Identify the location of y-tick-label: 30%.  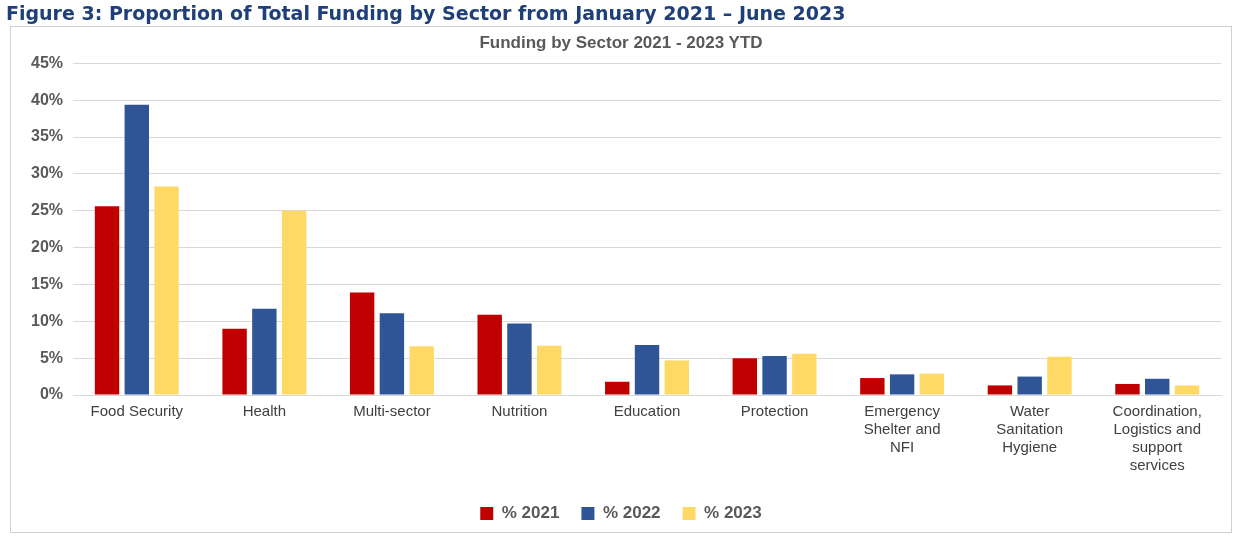
(47, 173).